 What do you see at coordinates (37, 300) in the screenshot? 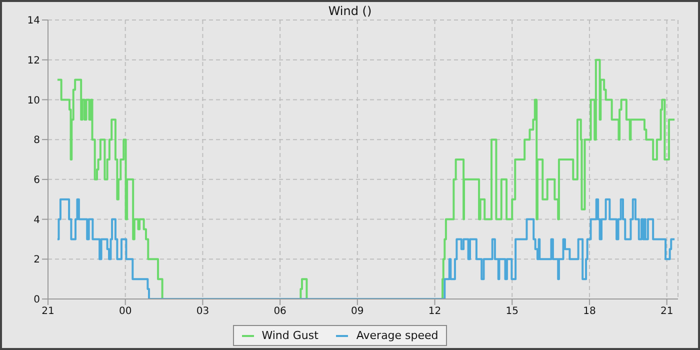
I see `y-tick-label: 0` at bounding box center [37, 300].